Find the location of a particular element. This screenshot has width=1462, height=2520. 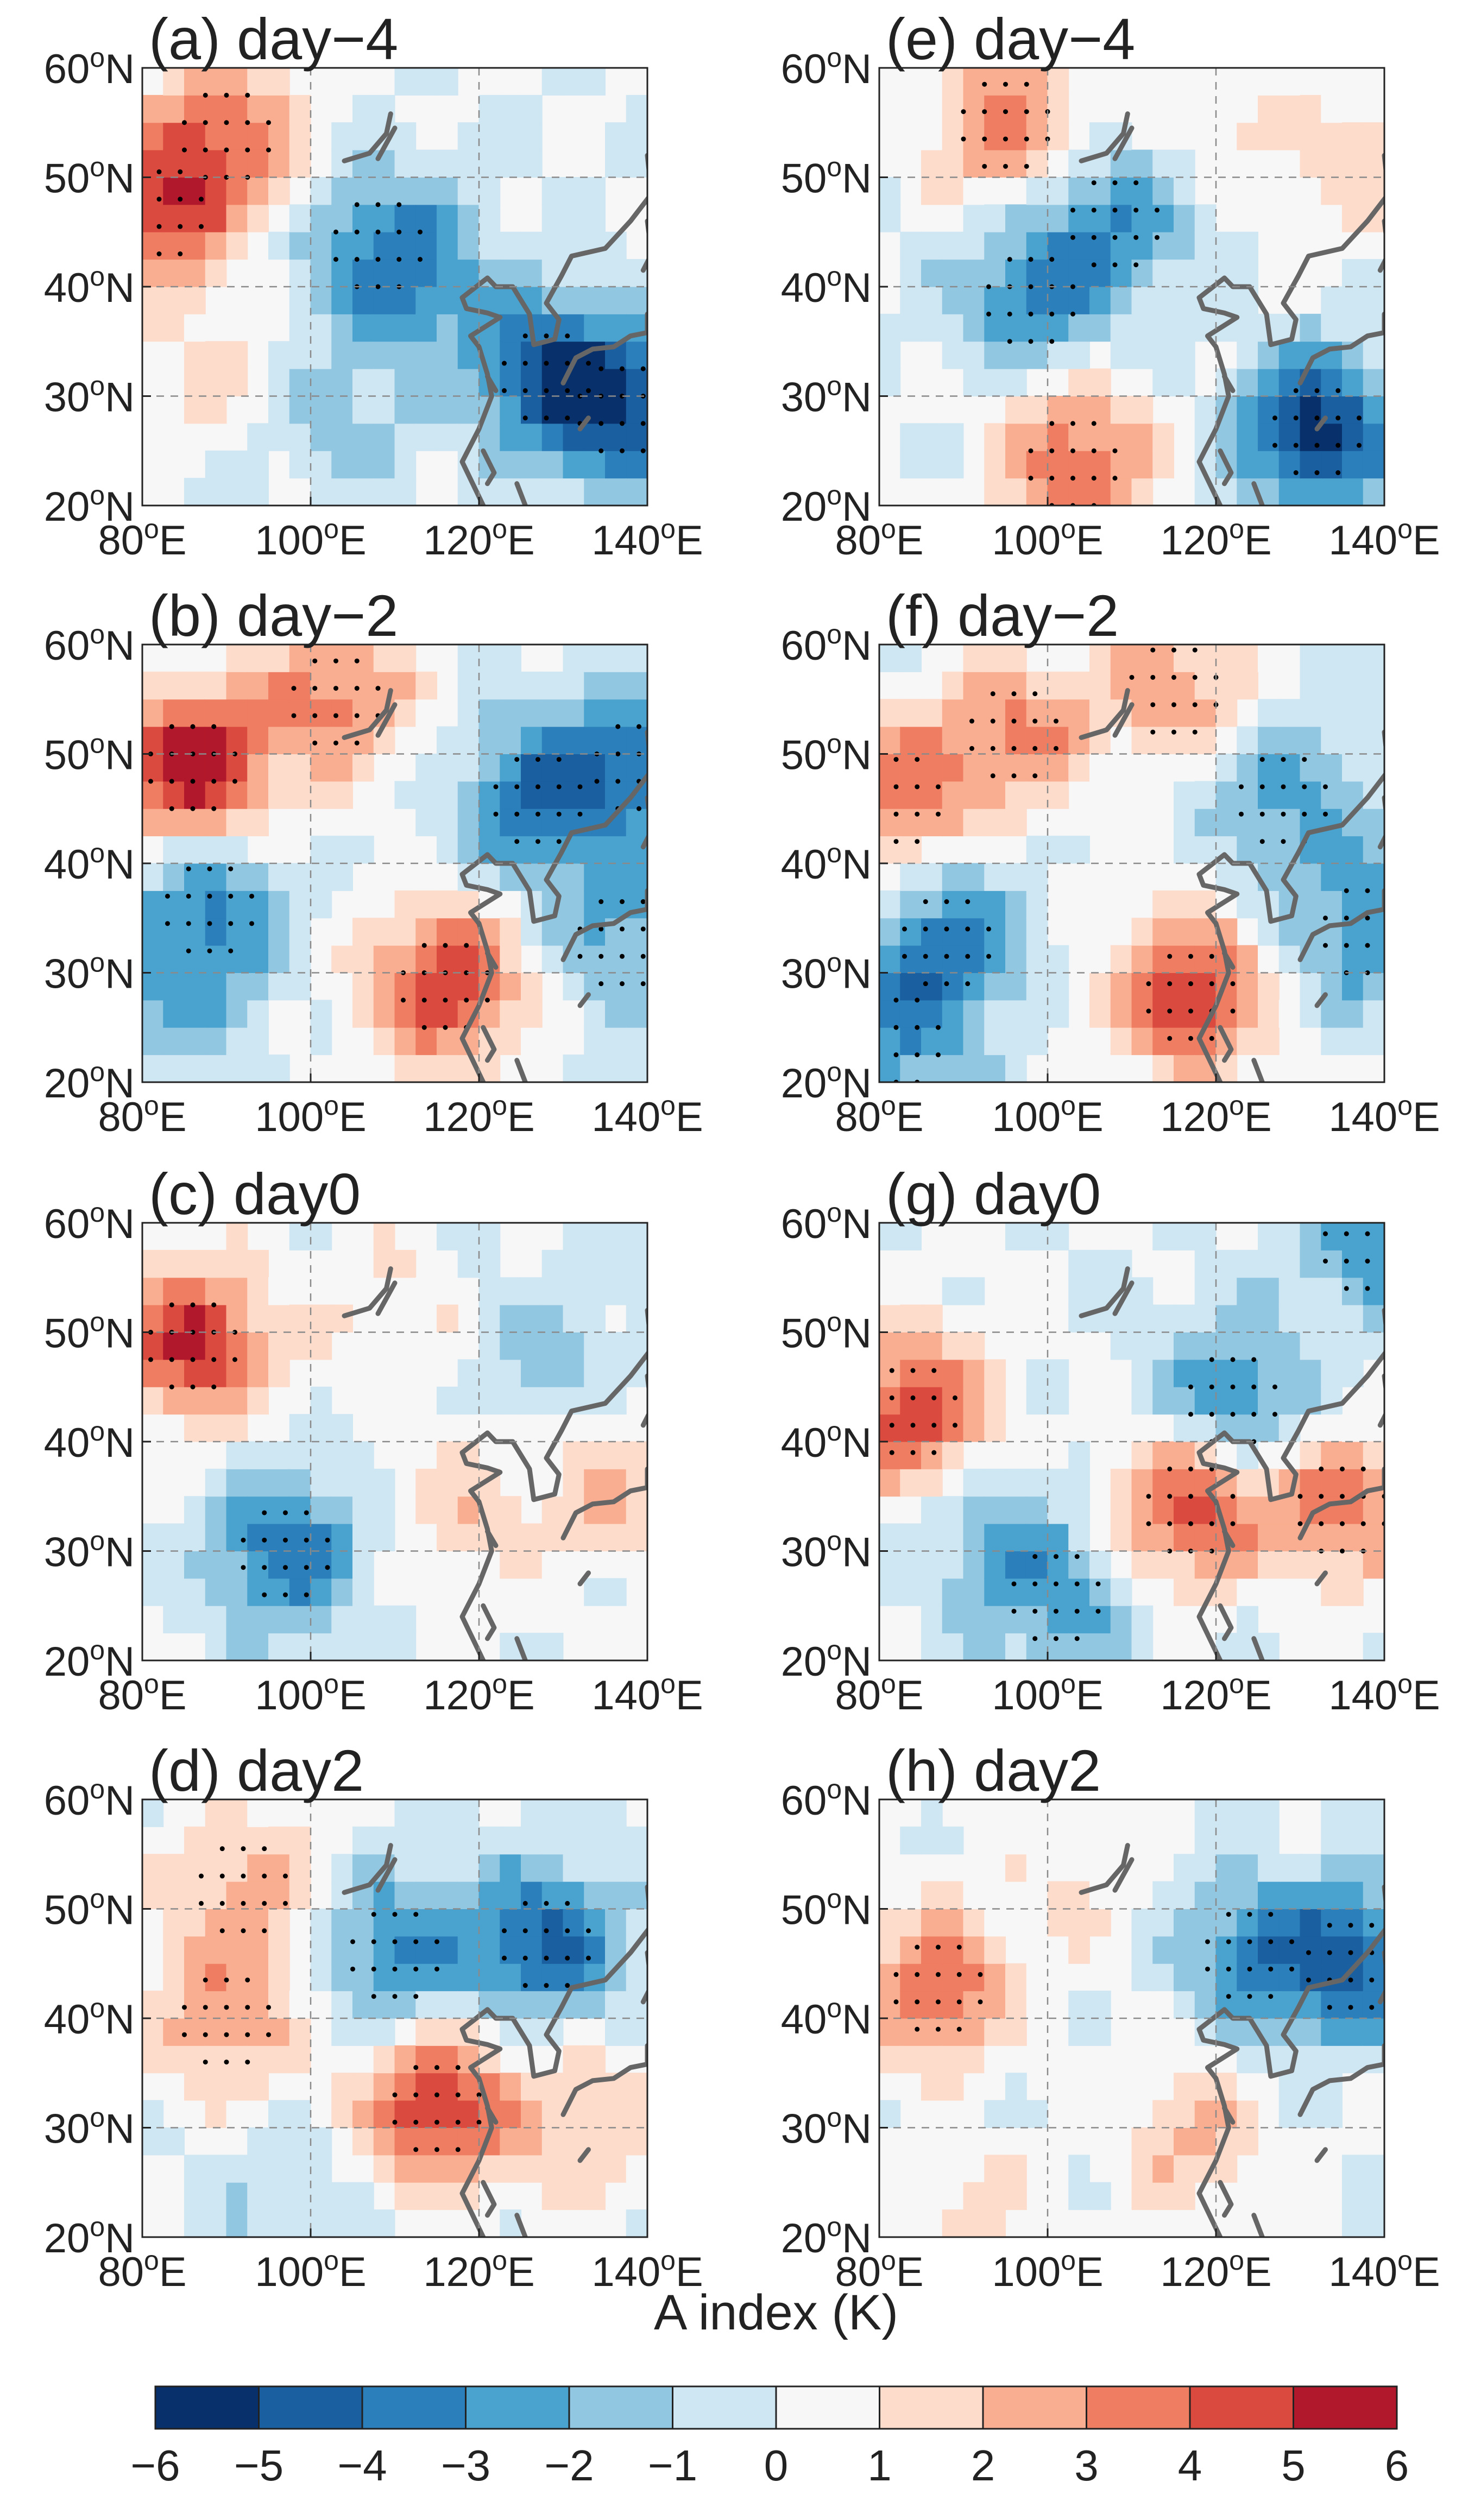

panel-title: (a) day−4 is located at coordinates (273, 39).